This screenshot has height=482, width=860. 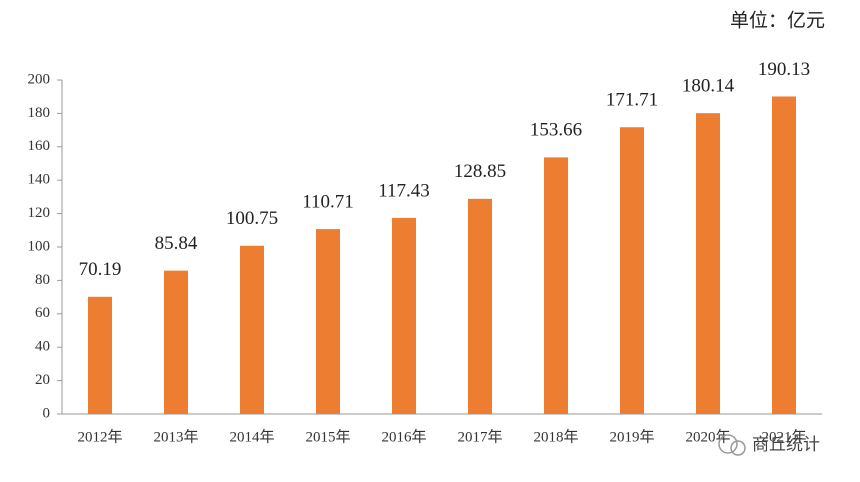 I want to click on data-label: 180.14, so click(x=708, y=86).